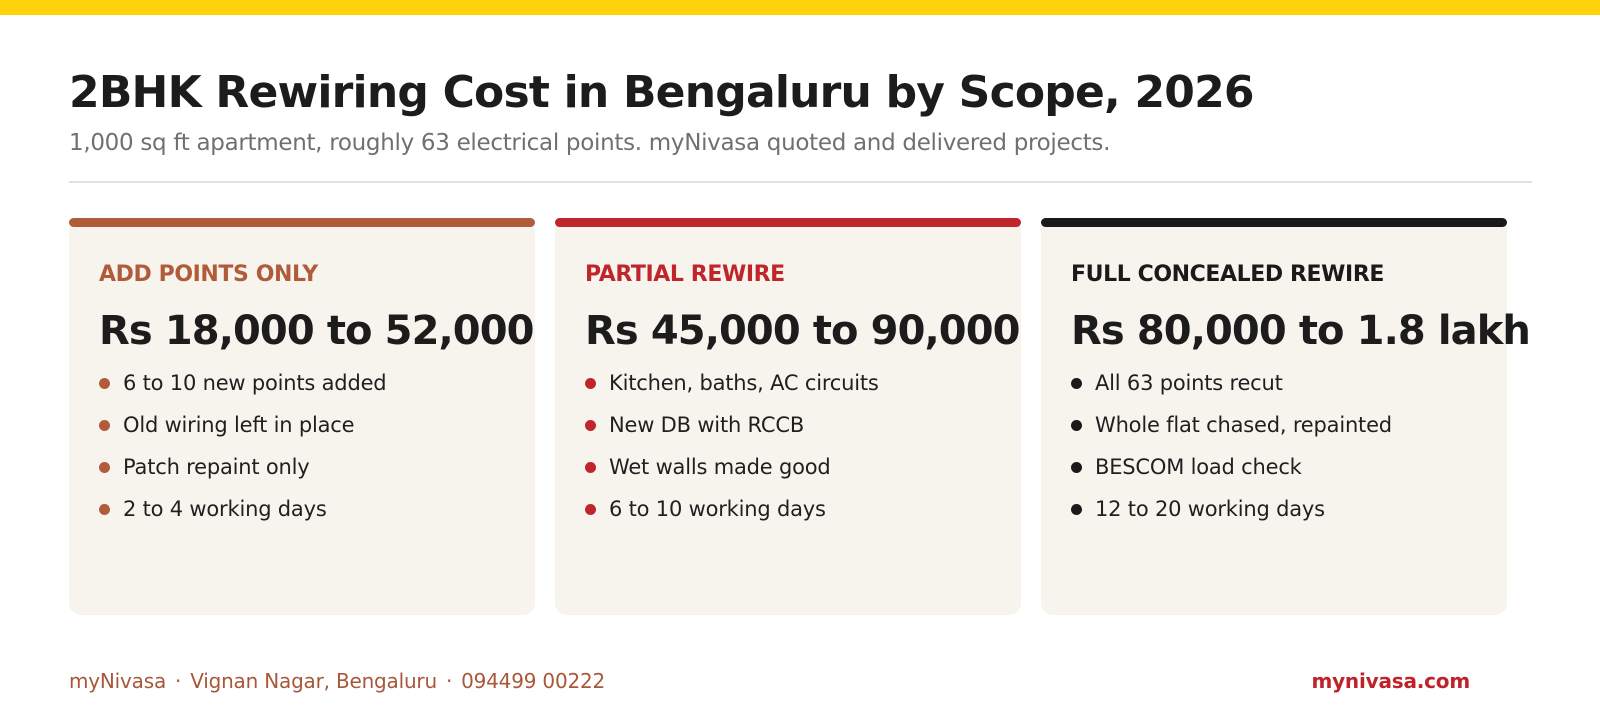 This screenshot has height=724, width=1600. What do you see at coordinates (317, 331) in the screenshot?
I see `card-price: Rs 18,000 to 52,000` at bounding box center [317, 331].